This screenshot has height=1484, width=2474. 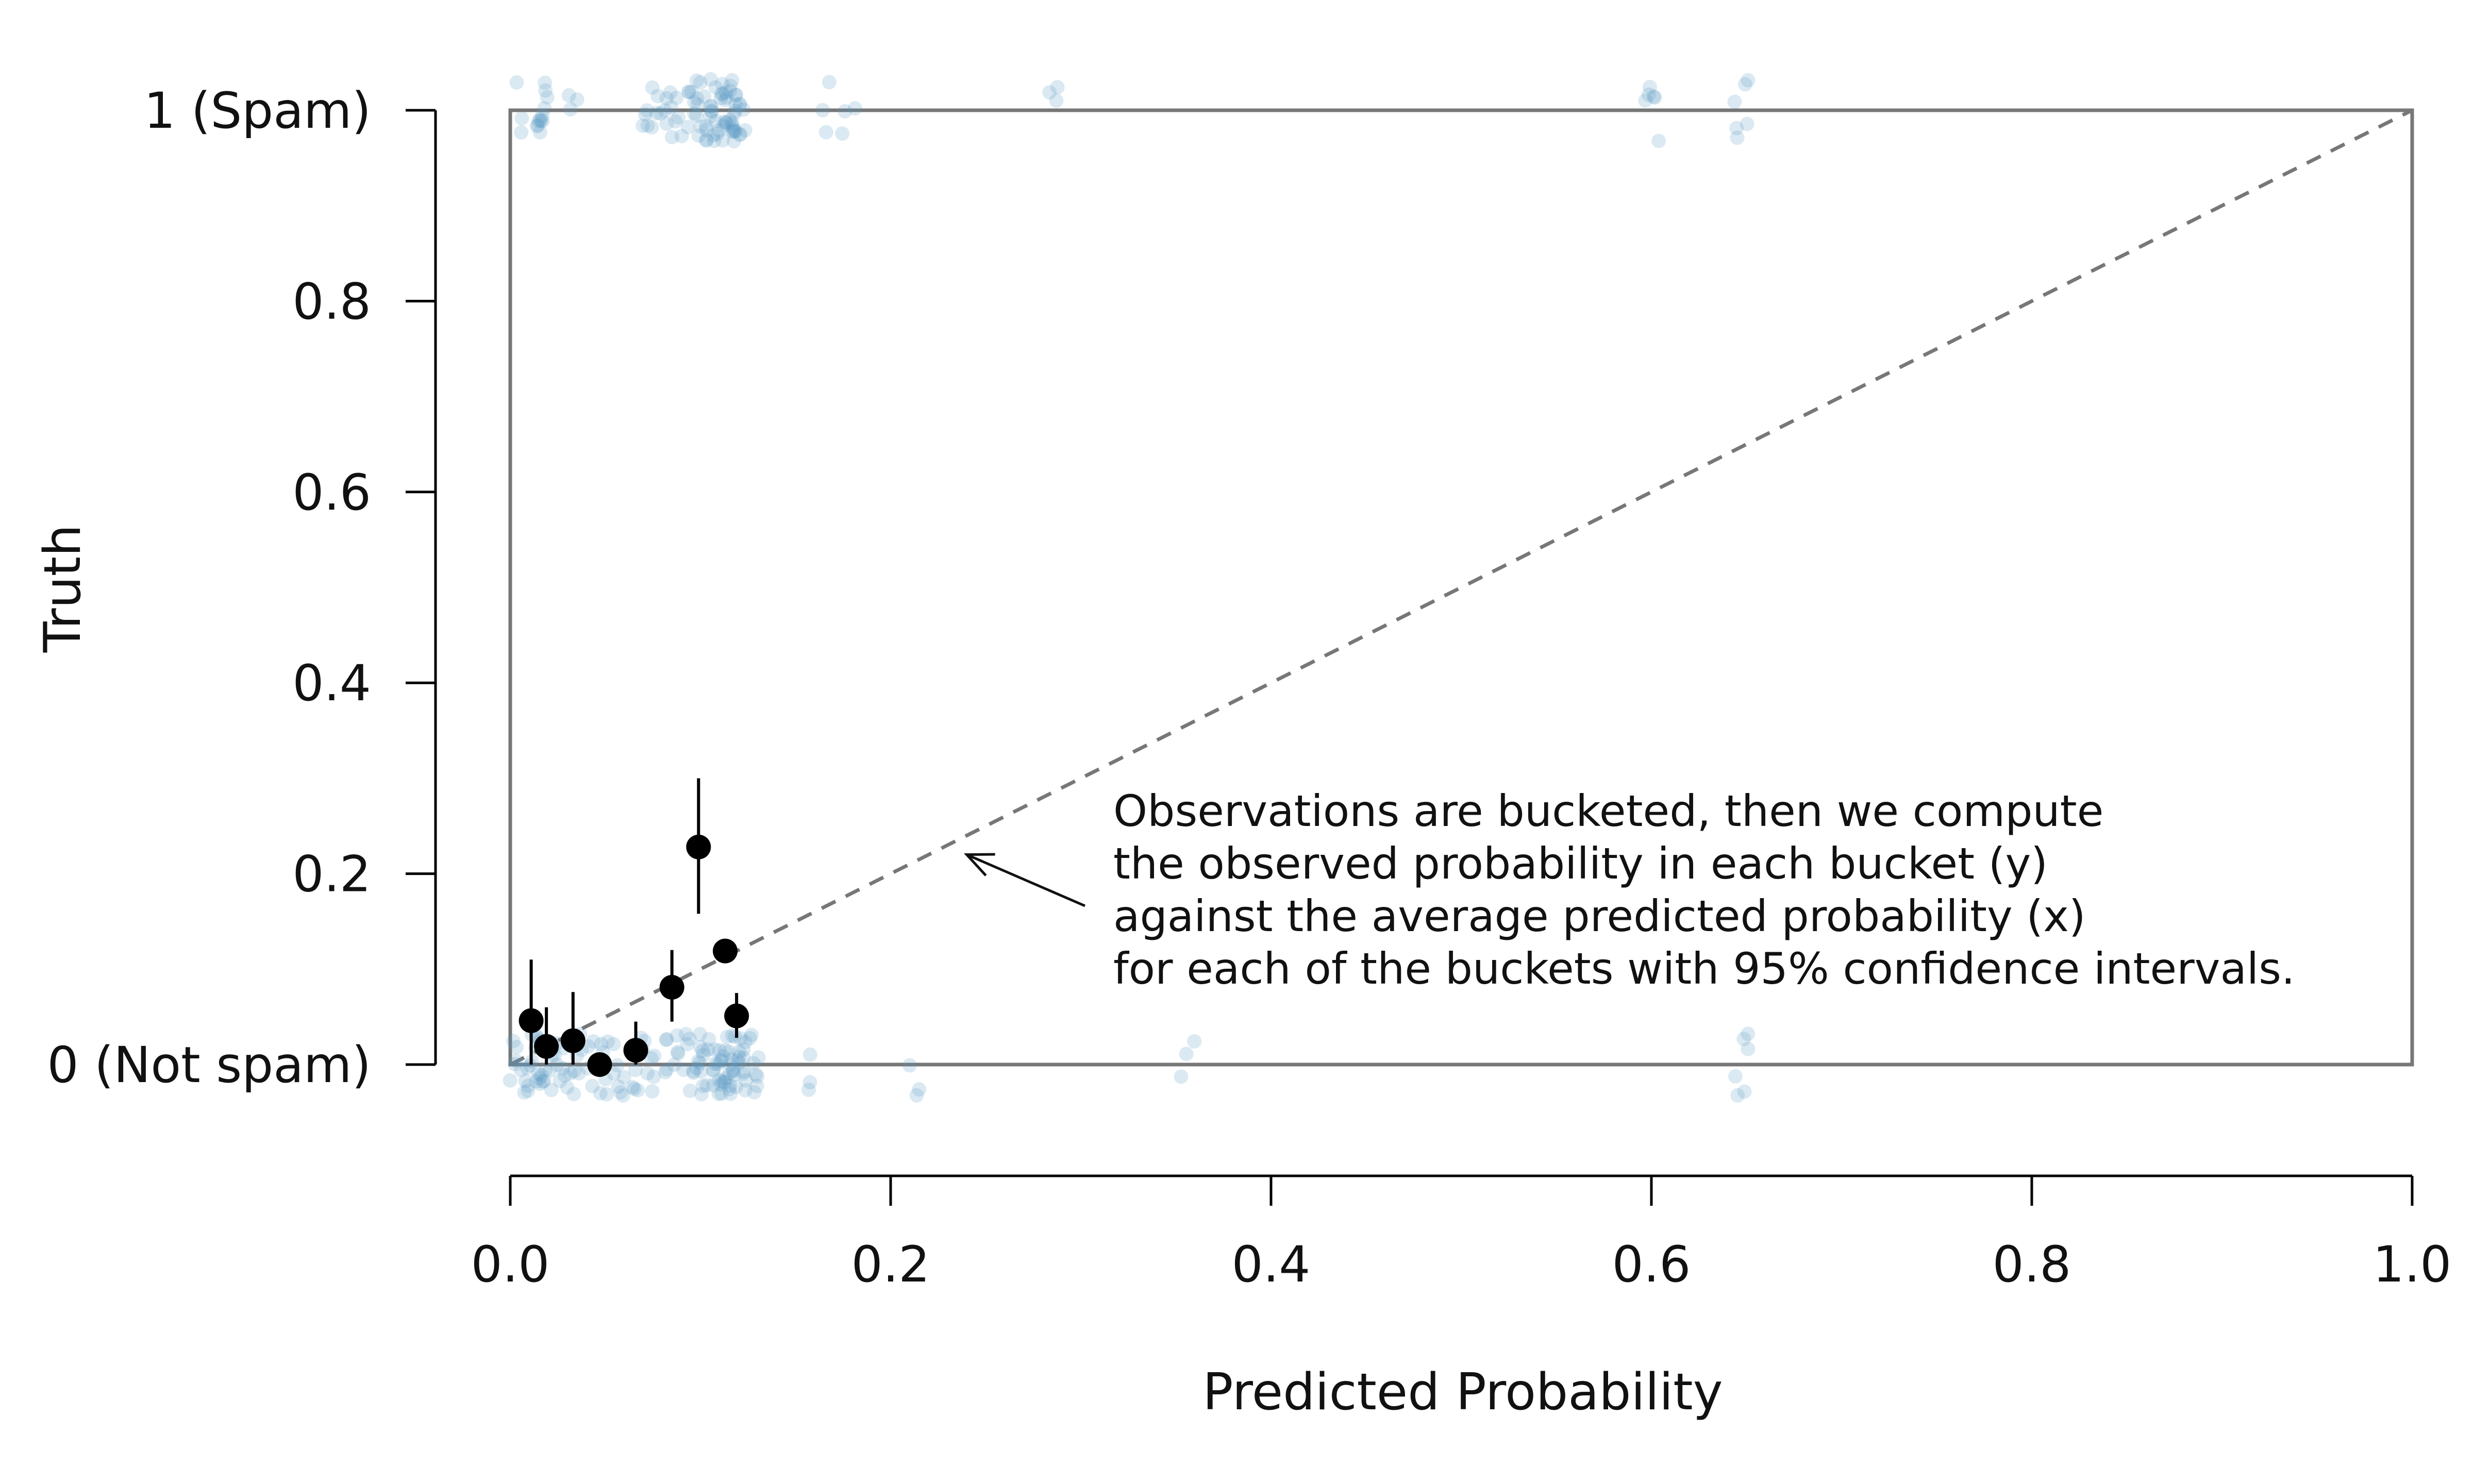 I want to click on x-tick-label: 0.8, so click(x=2032, y=1264).